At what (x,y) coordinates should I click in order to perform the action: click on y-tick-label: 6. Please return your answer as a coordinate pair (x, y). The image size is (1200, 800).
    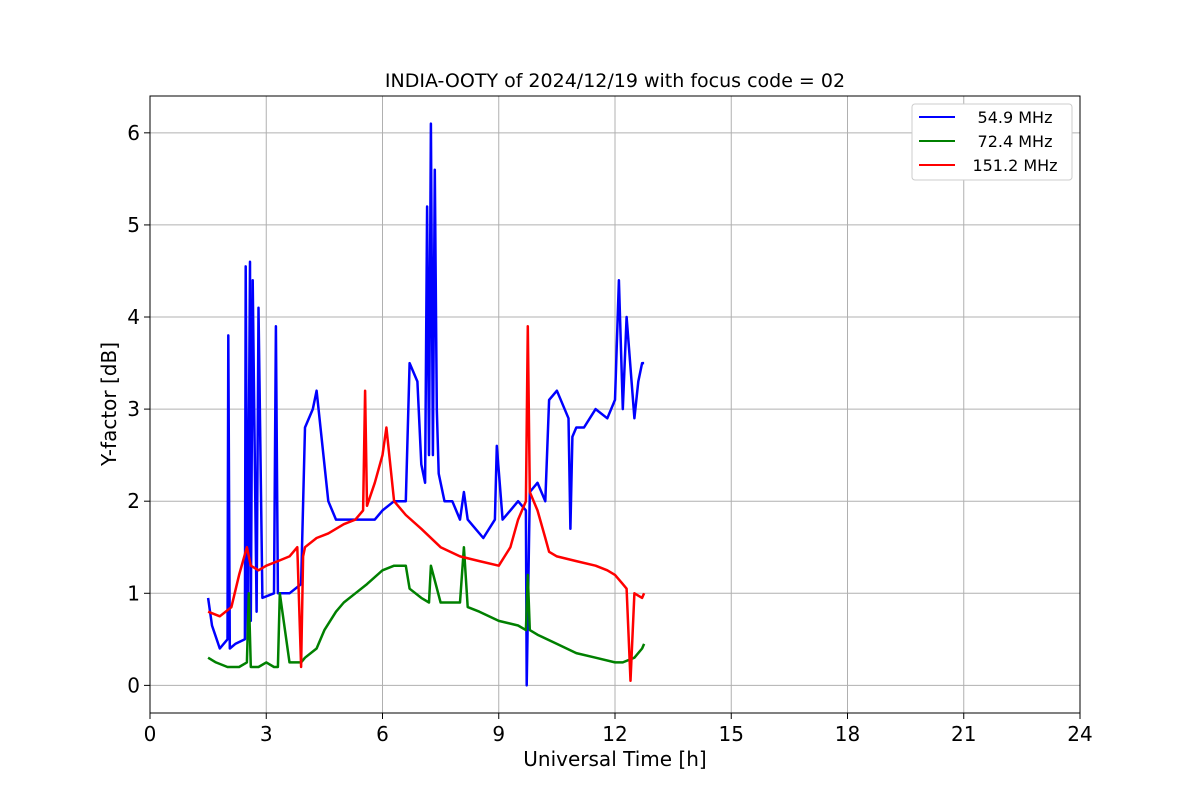
    Looking at the image, I should click on (133, 133).